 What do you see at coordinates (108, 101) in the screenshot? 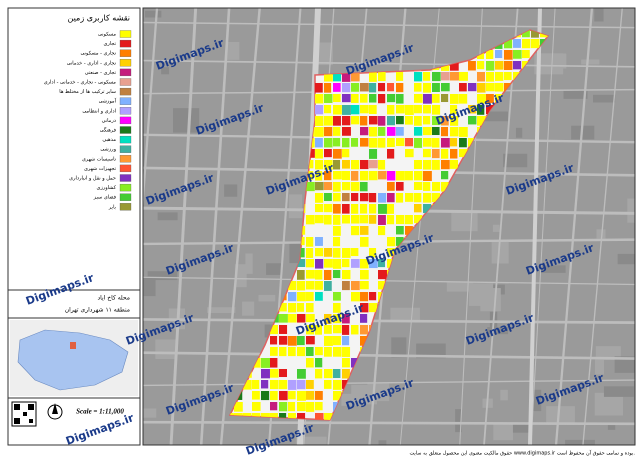
I see `legend-label: آموزشی` at bounding box center [108, 101].